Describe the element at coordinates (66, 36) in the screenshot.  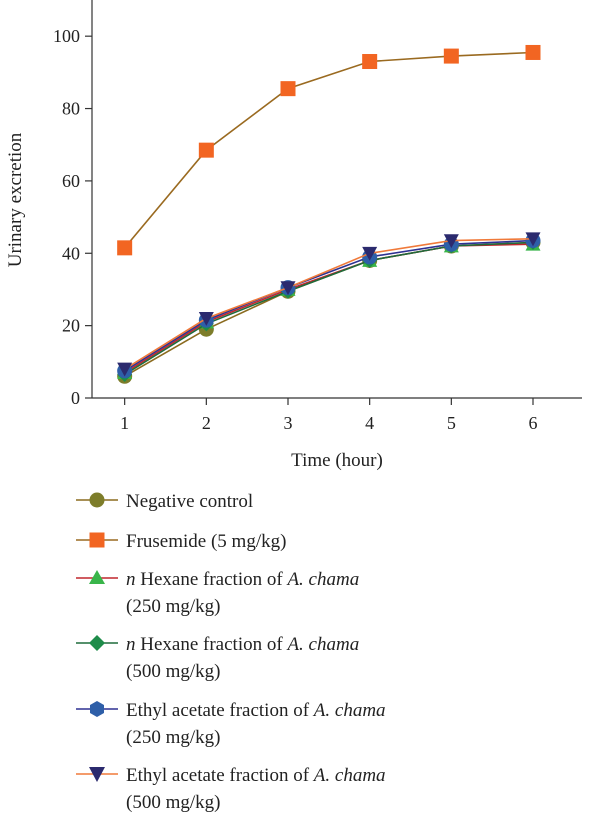
I see `y-tick-label: 100` at that location.